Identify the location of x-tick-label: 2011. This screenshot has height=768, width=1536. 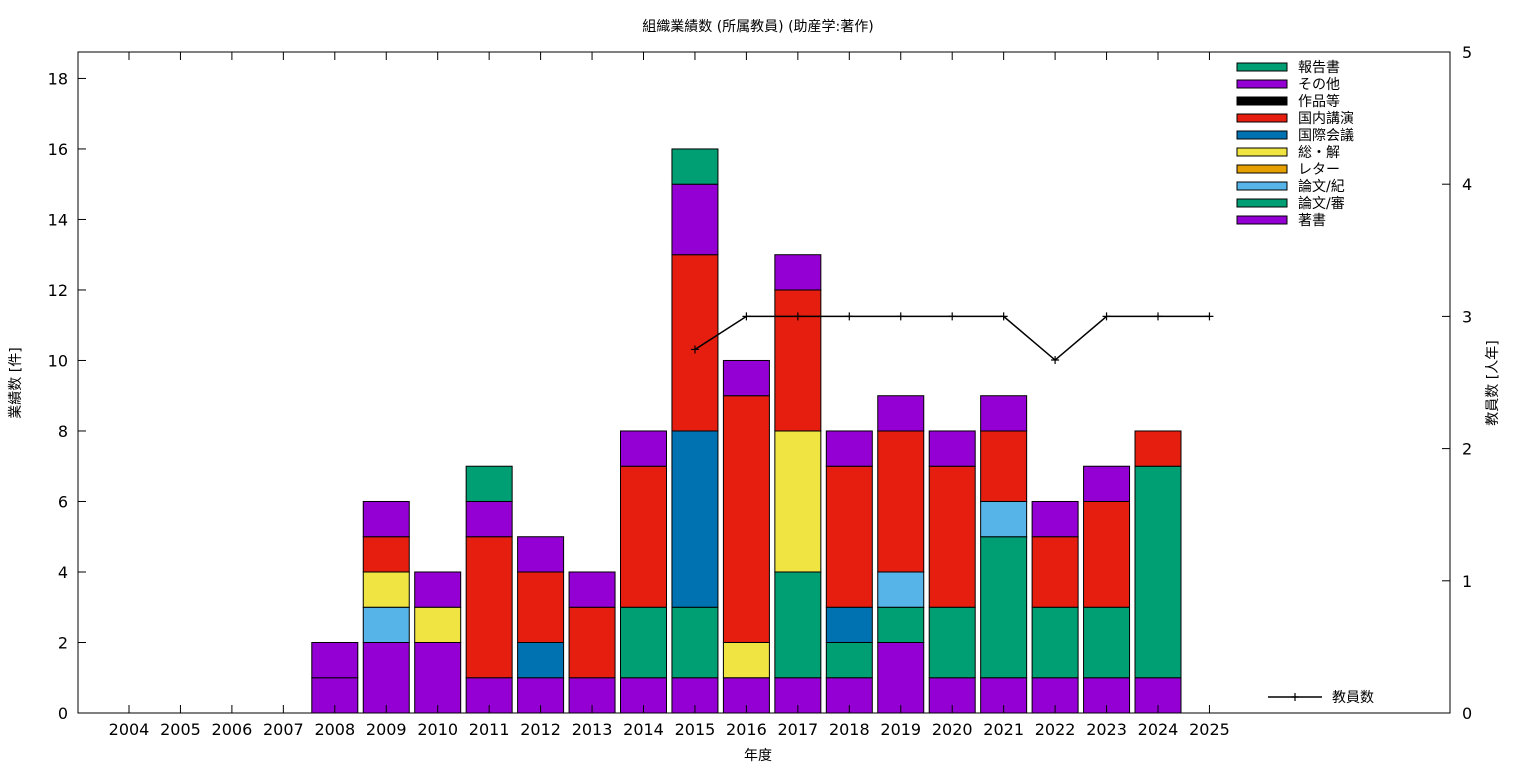
(489, 729).